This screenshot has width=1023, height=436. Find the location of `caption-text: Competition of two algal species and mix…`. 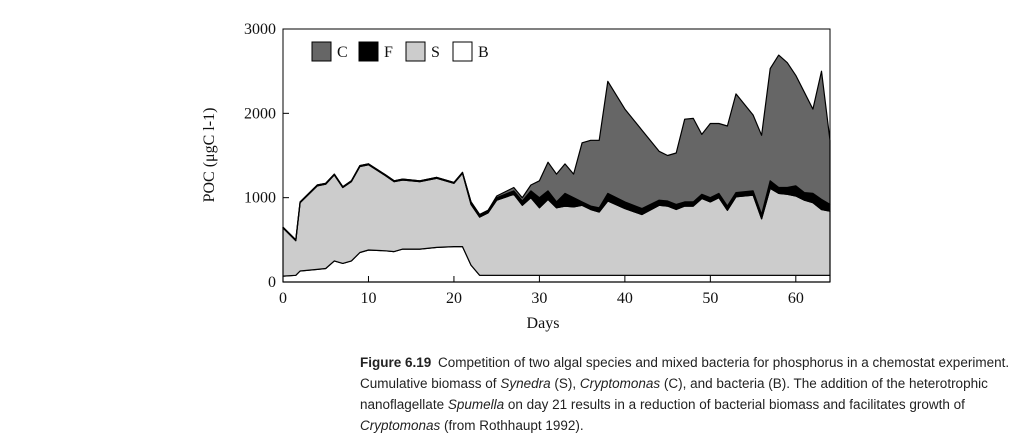

caption-text: Competition of two algal species and mix… is located at coordinates (685, 373).